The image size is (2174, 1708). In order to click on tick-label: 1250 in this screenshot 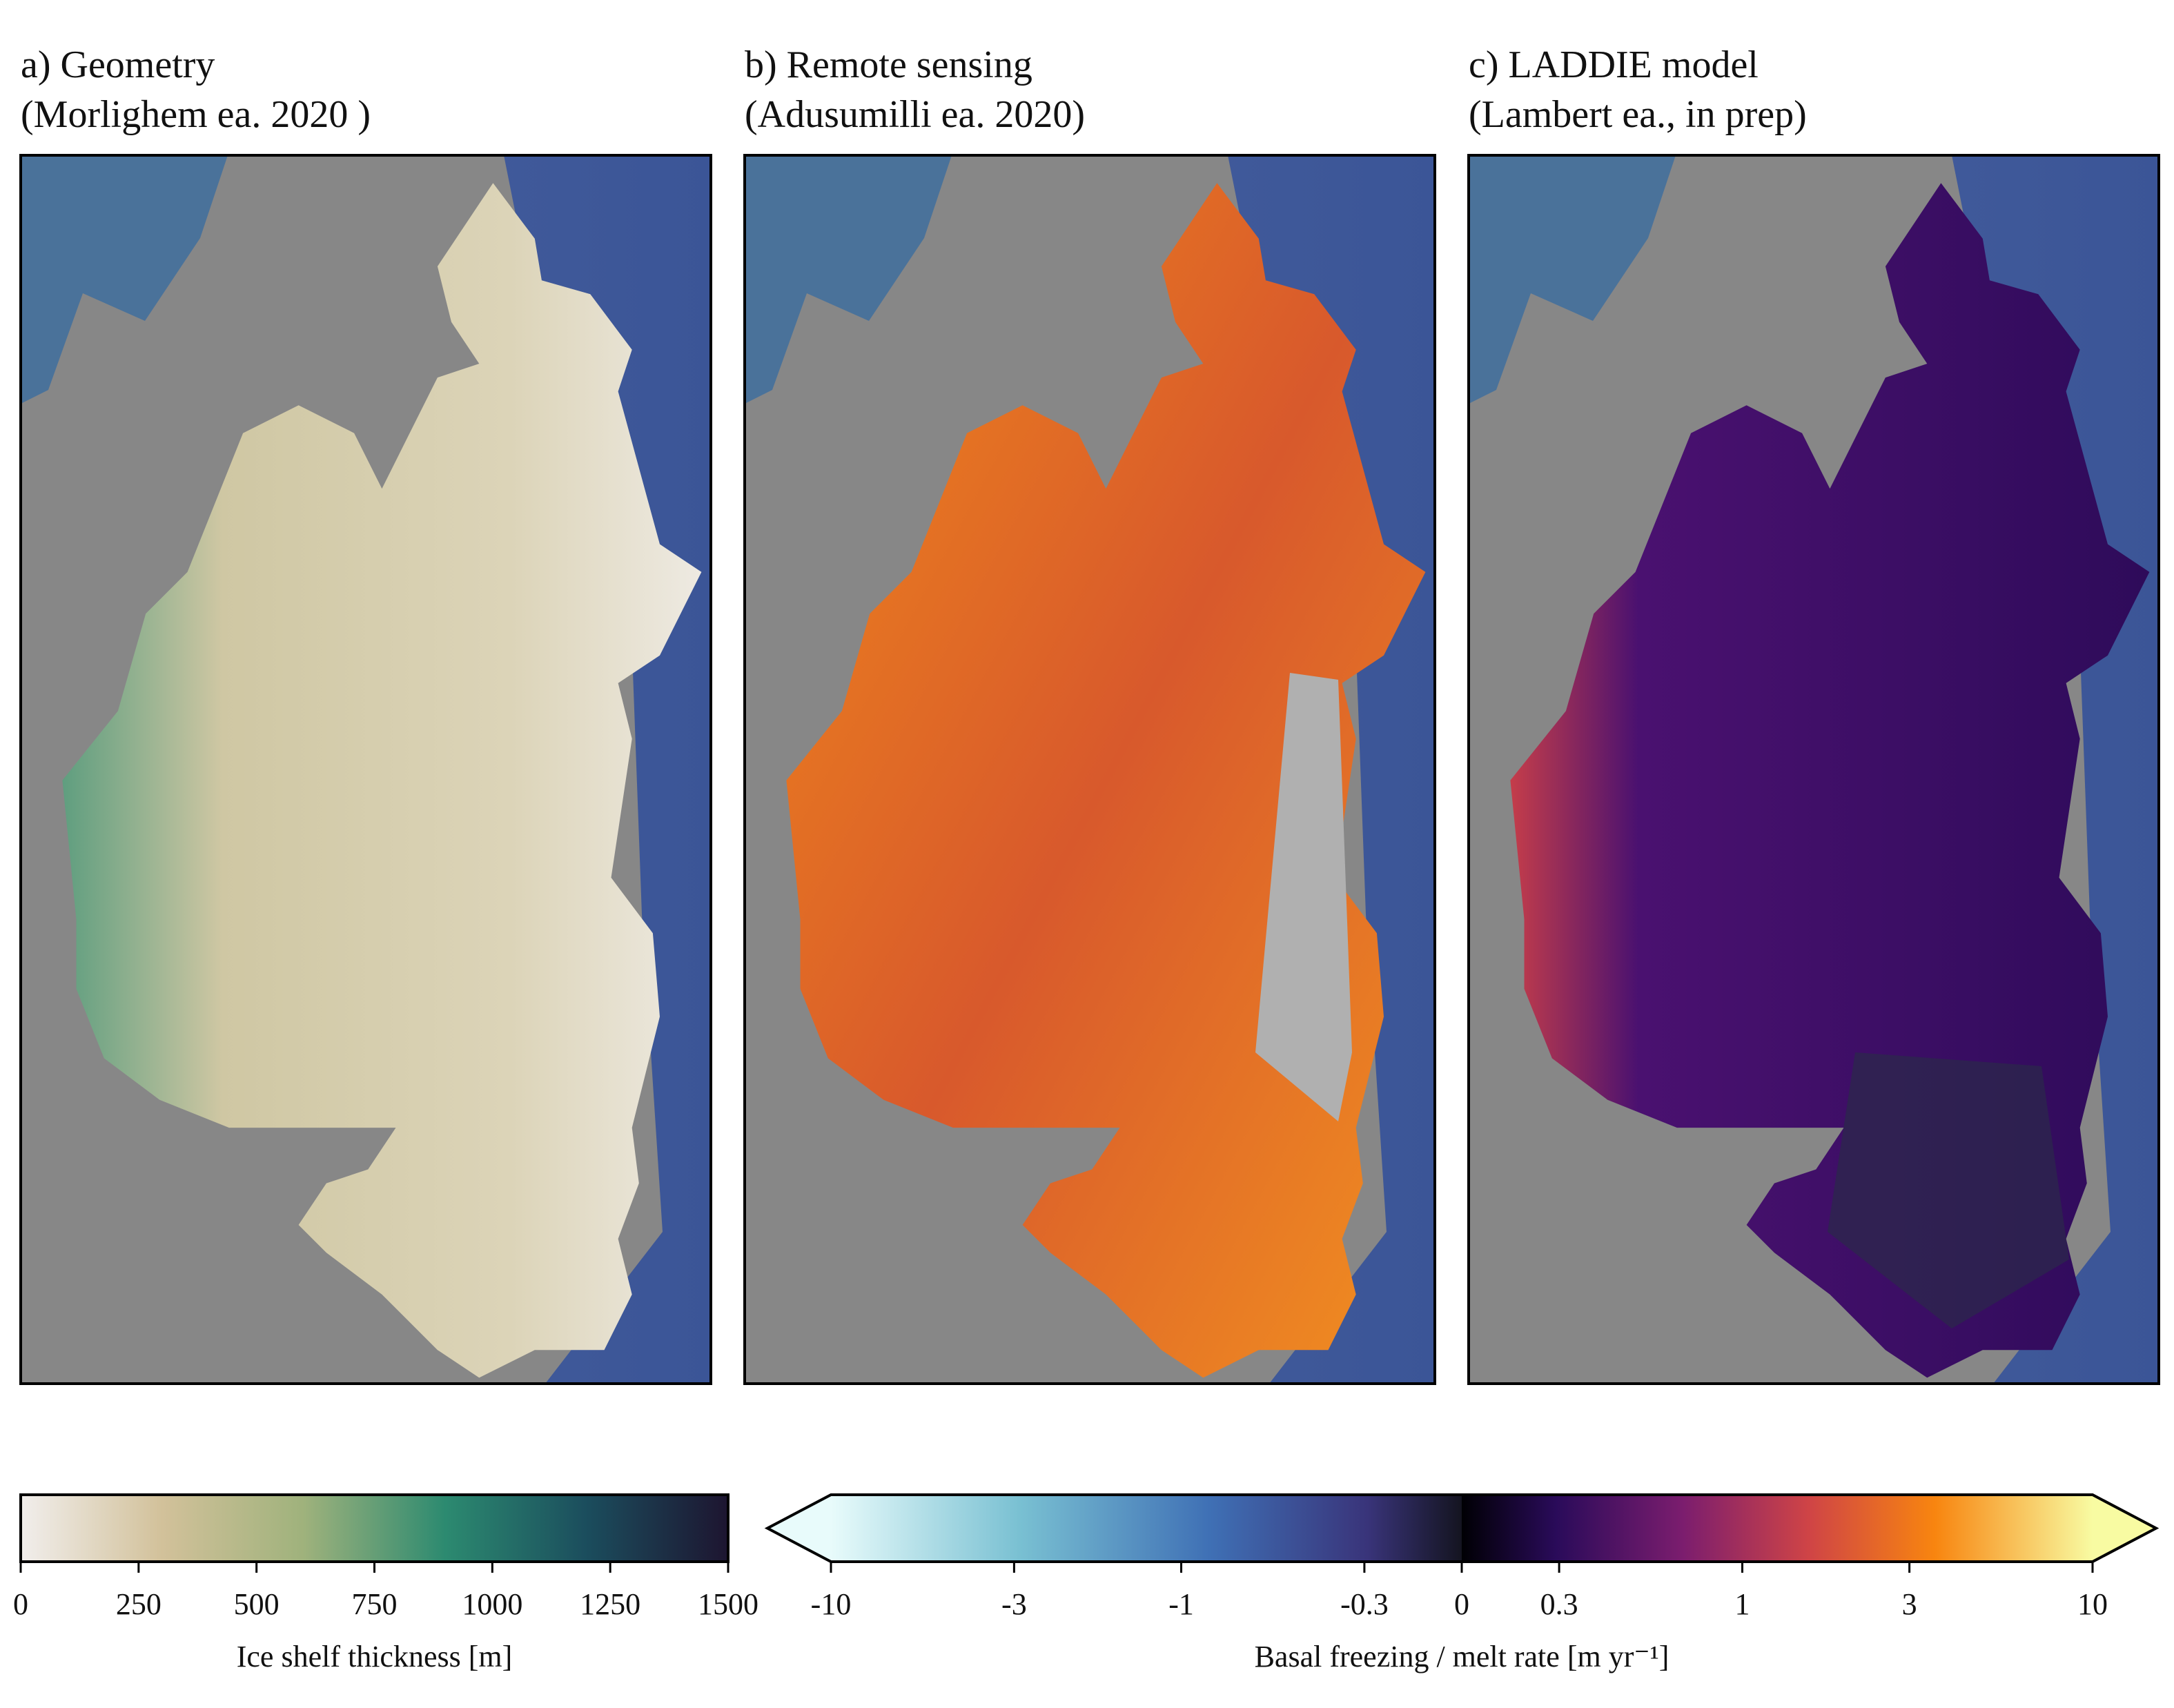, I will do `click(610, 1604)`.